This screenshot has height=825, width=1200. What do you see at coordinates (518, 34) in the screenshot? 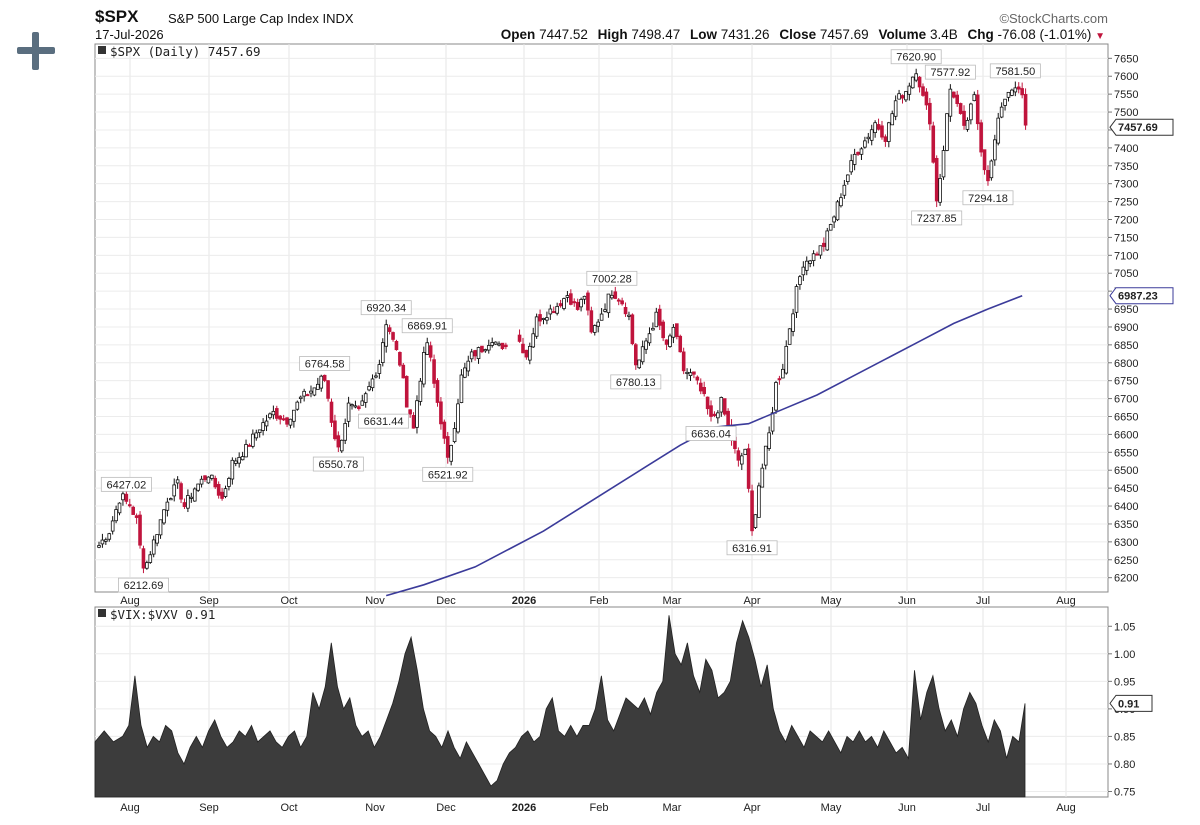
I see `open-label: Open` at bounding box center [518, 34].